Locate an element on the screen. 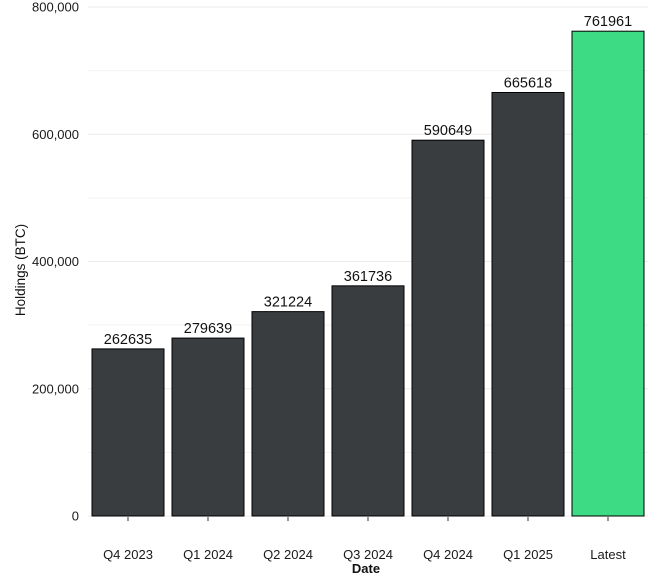  data-label: 361736 is located at coordinates (368, 277).